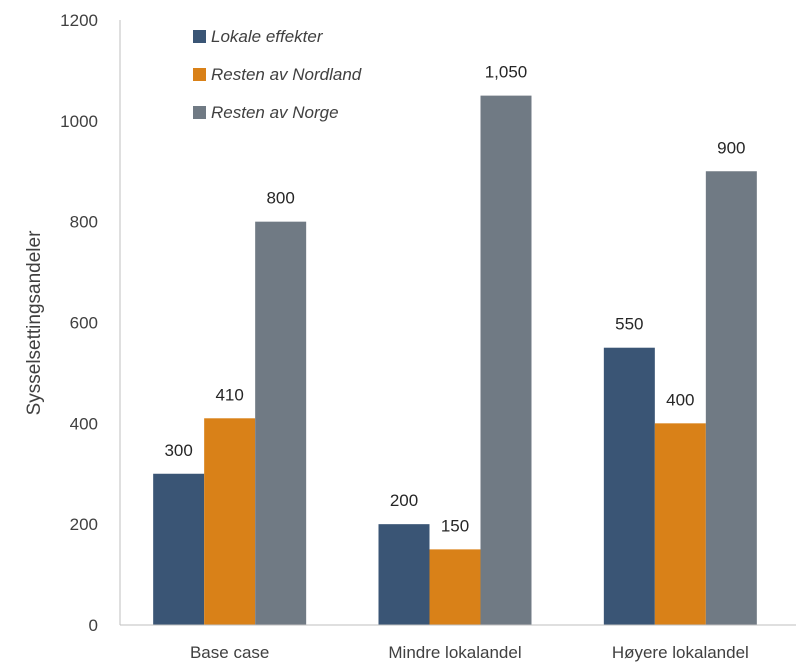  I want to click on data-label: 410, so click(229, 394).